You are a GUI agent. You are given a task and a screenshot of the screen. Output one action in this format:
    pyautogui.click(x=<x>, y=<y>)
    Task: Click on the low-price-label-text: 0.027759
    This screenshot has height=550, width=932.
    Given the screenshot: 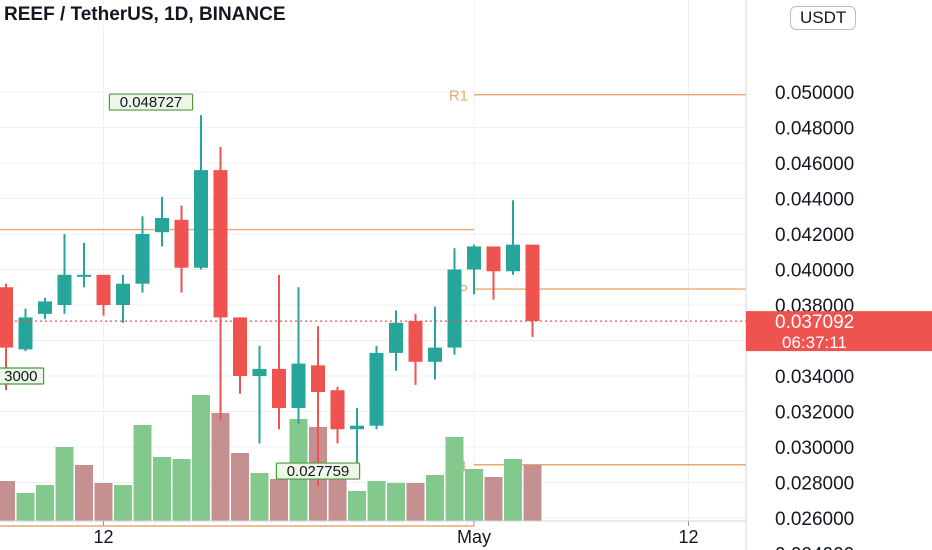 What is the action you would take?
    pyautogui.click(x=318, y=471)
    